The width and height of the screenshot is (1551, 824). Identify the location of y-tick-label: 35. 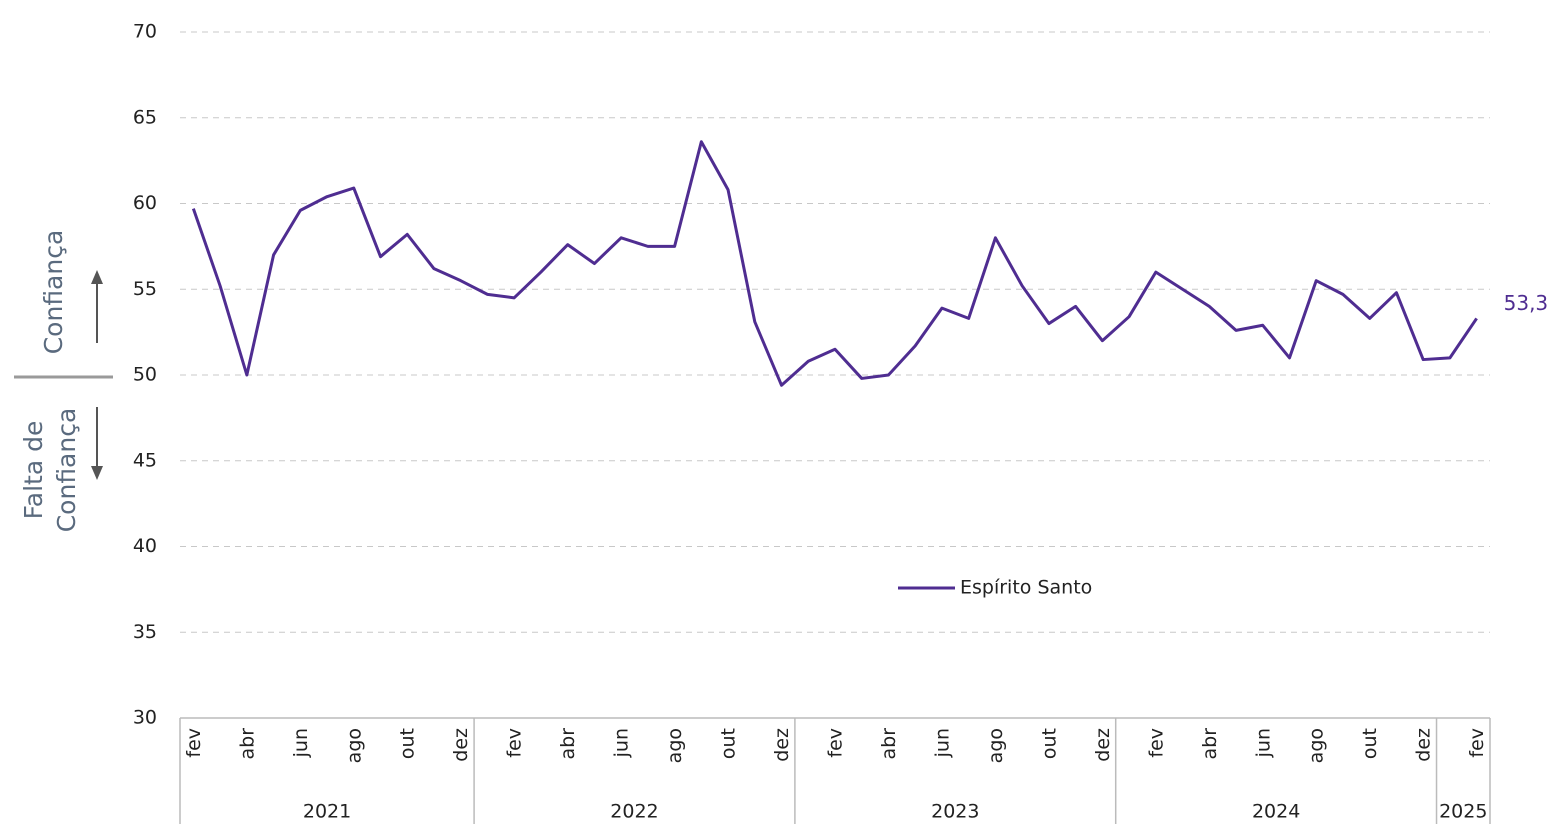
(145, 632).